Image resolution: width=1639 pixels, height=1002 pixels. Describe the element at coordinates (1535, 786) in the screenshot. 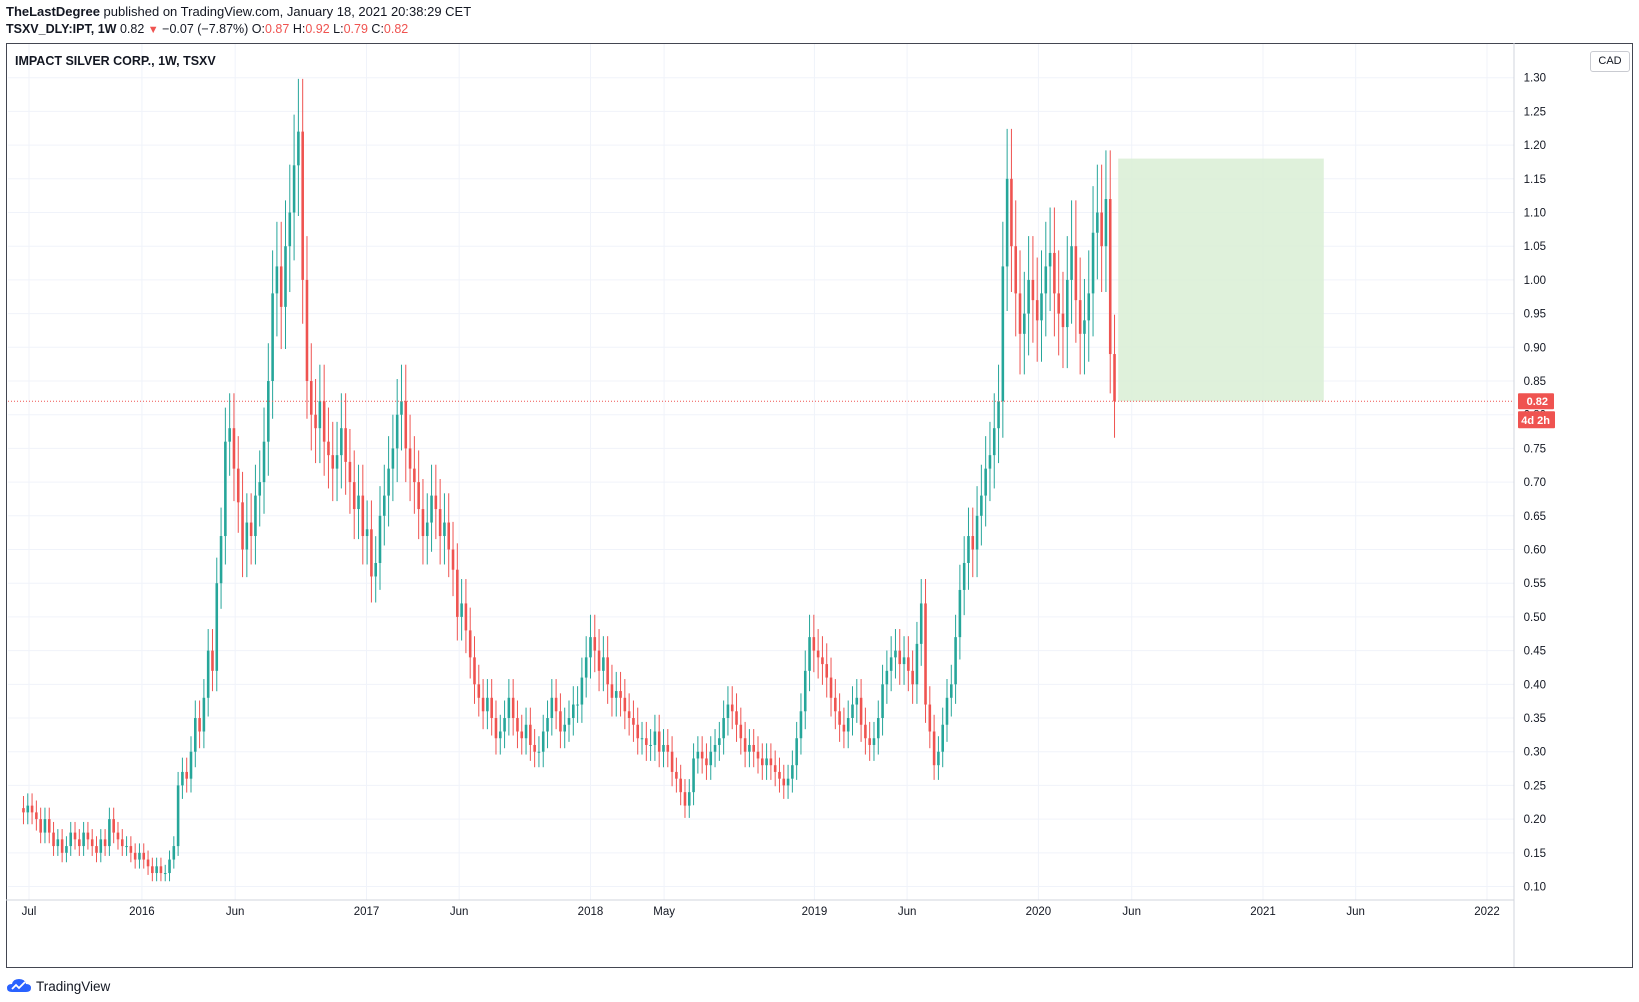

I see `y-tick-label: 0.25` at that location.